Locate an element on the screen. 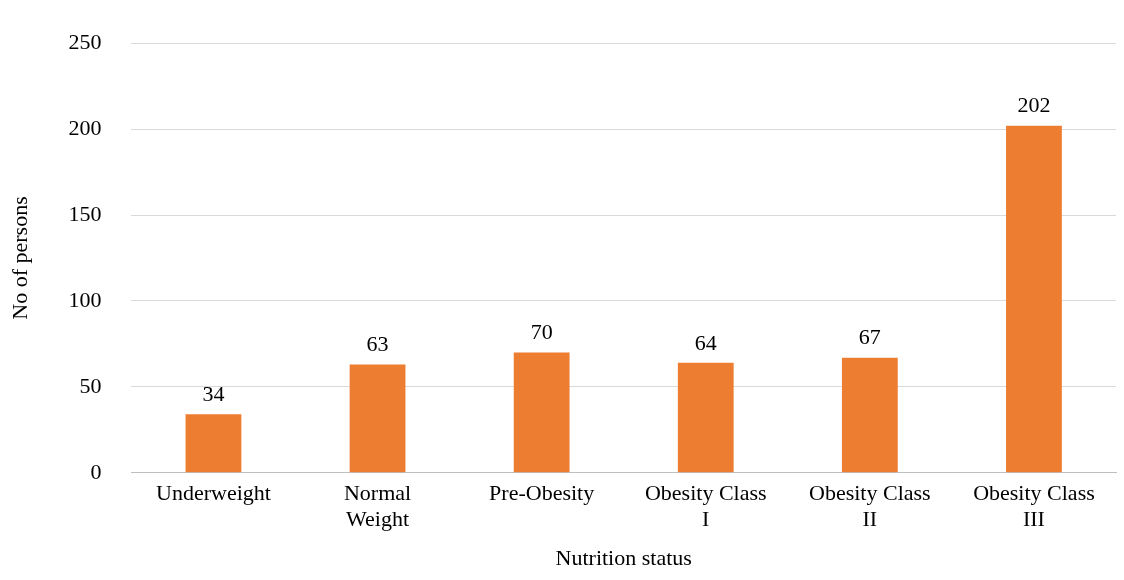 Image resolution: width=1124 pixels, height=580 pixels. y-tick-label: 50 is located at coordinates (90, 385).